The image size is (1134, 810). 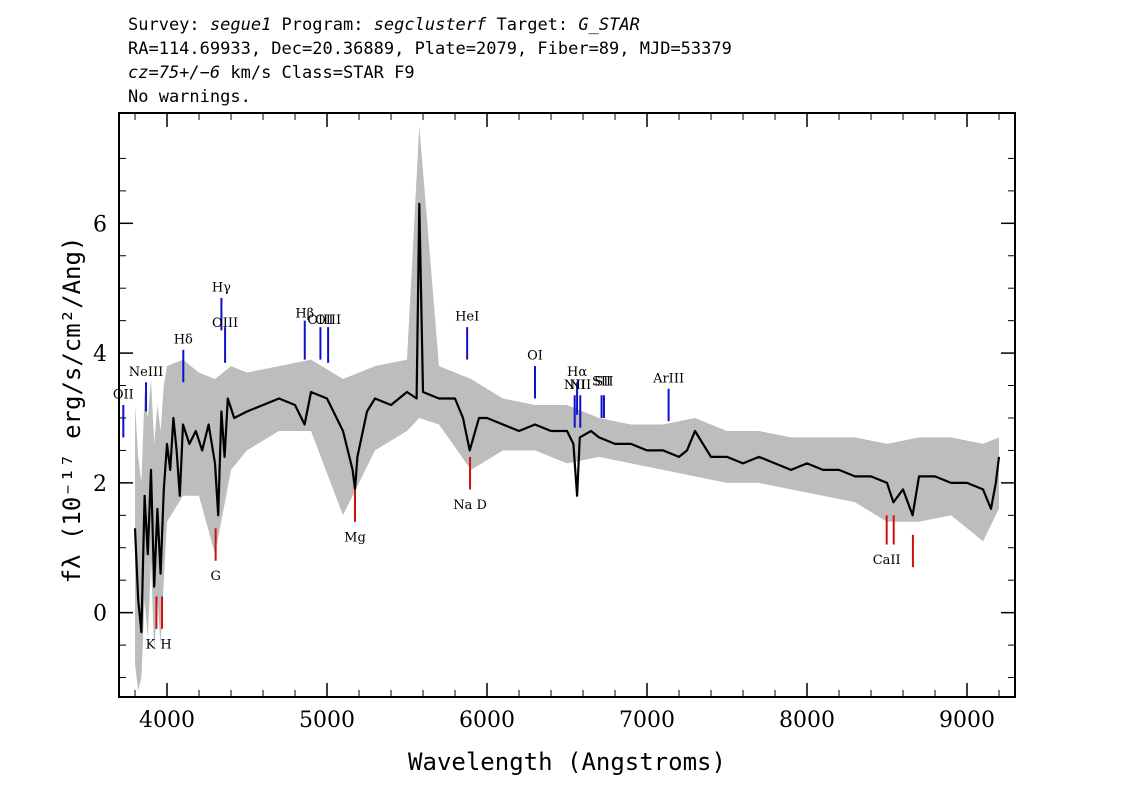 I want to click on header-line-4: No warnings., so click(x=189, y=97).